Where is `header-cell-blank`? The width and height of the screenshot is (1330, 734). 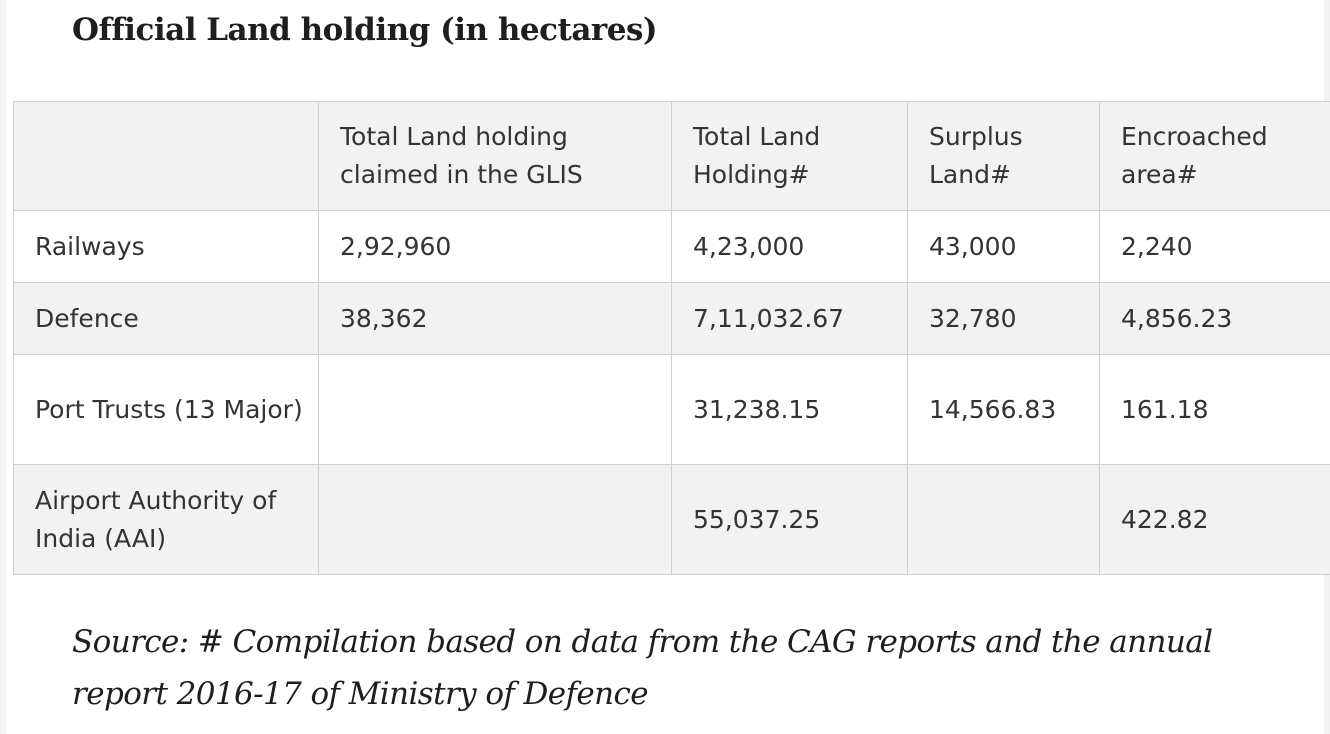 header-cell-blank is located at coordinates (166, 156).